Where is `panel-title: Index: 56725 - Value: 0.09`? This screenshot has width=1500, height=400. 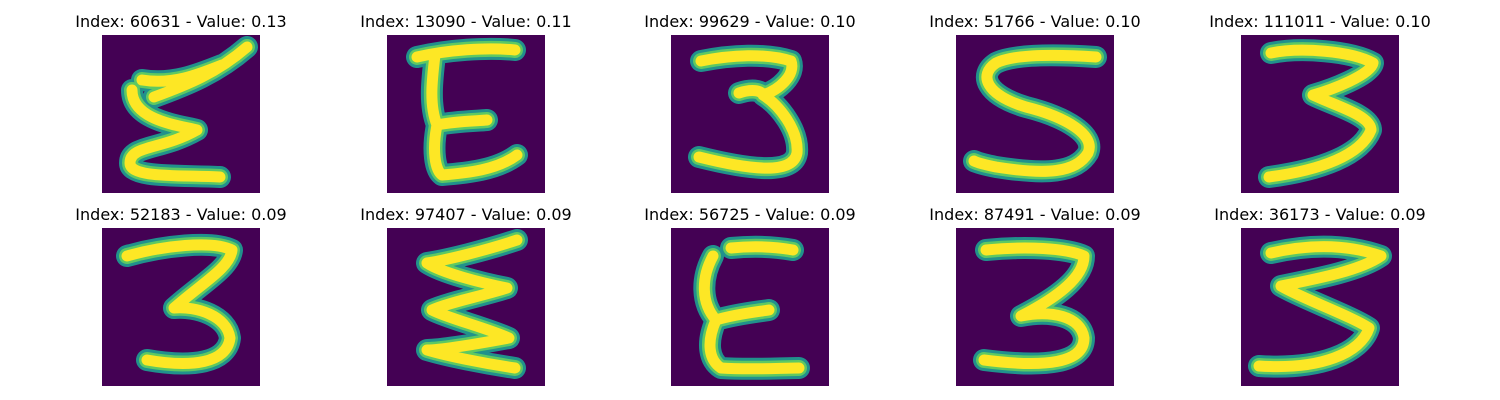 panel-title: Index: 56725 - Value: 0.09 is located at coordinates (750, 214).